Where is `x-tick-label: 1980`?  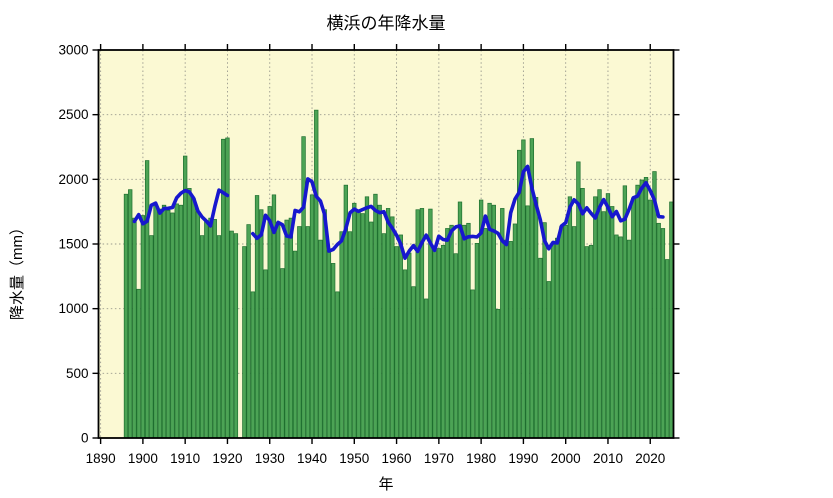
x-tick-label: 1980 is located at coordinates (481, 458).